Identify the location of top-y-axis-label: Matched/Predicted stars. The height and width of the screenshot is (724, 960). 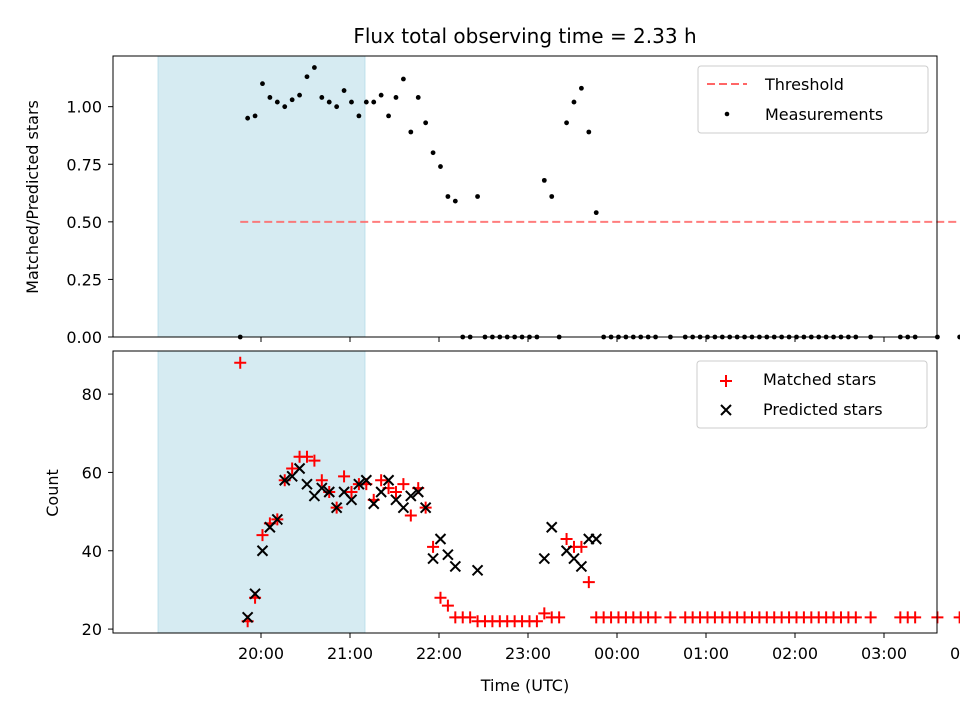
(32, 197).